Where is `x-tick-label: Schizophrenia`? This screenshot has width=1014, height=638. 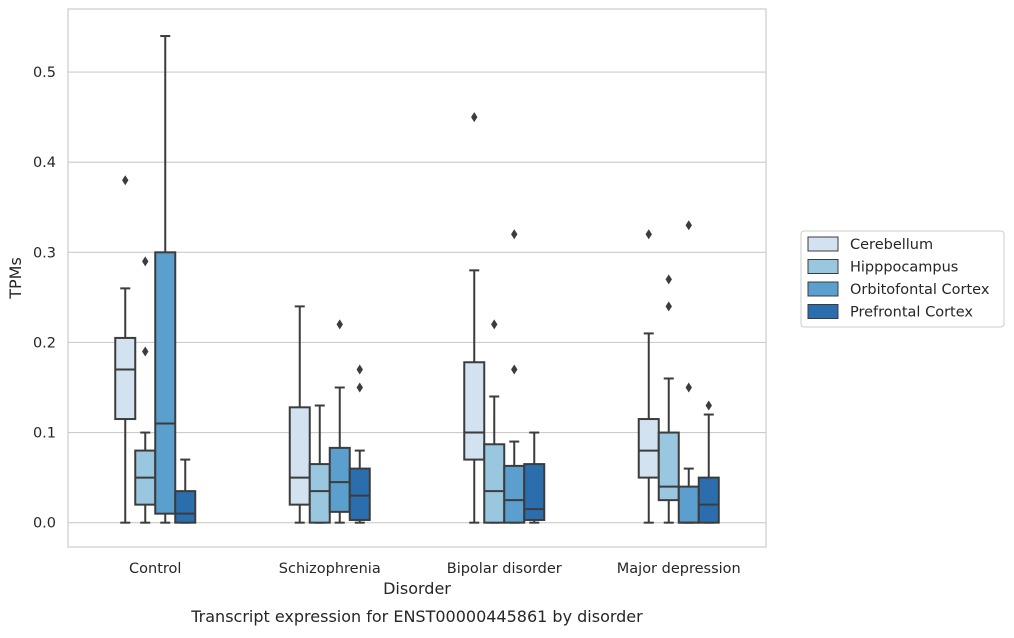
x-tick-label: Schizophrenia is located at coordinates (330, 569).